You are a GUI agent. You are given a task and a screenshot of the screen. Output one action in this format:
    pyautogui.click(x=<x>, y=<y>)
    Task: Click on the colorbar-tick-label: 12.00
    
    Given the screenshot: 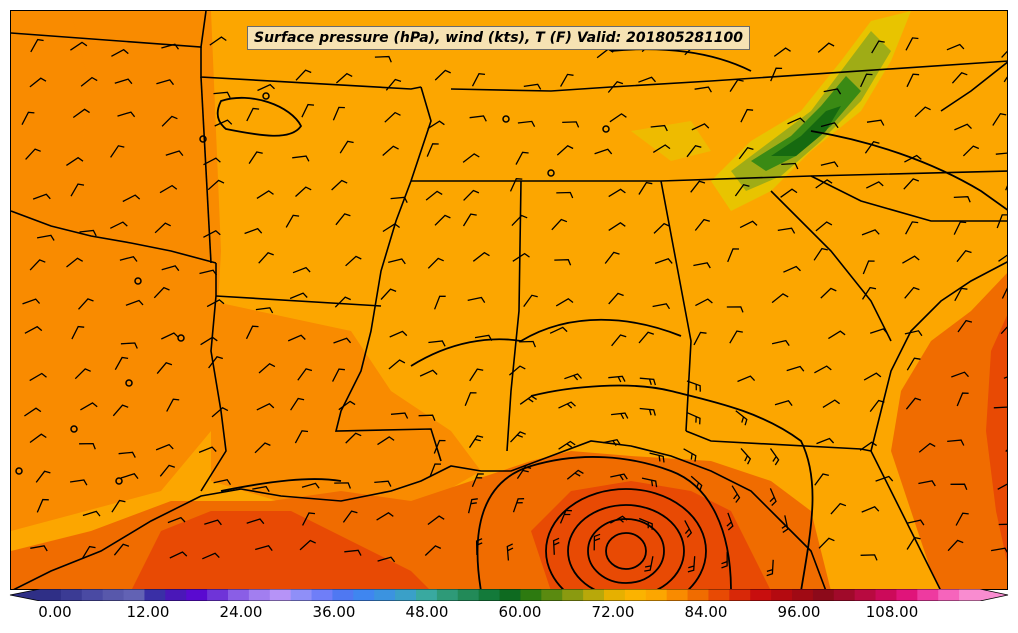 What is the action you would take?
    pyautogui.click(x=148, y=612)
    